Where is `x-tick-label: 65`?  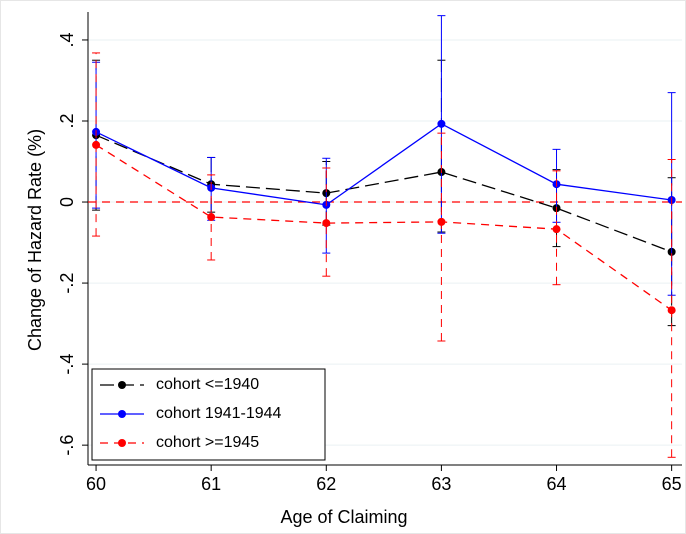 x-tick-label: 65 is located at coordinates (672, 484).